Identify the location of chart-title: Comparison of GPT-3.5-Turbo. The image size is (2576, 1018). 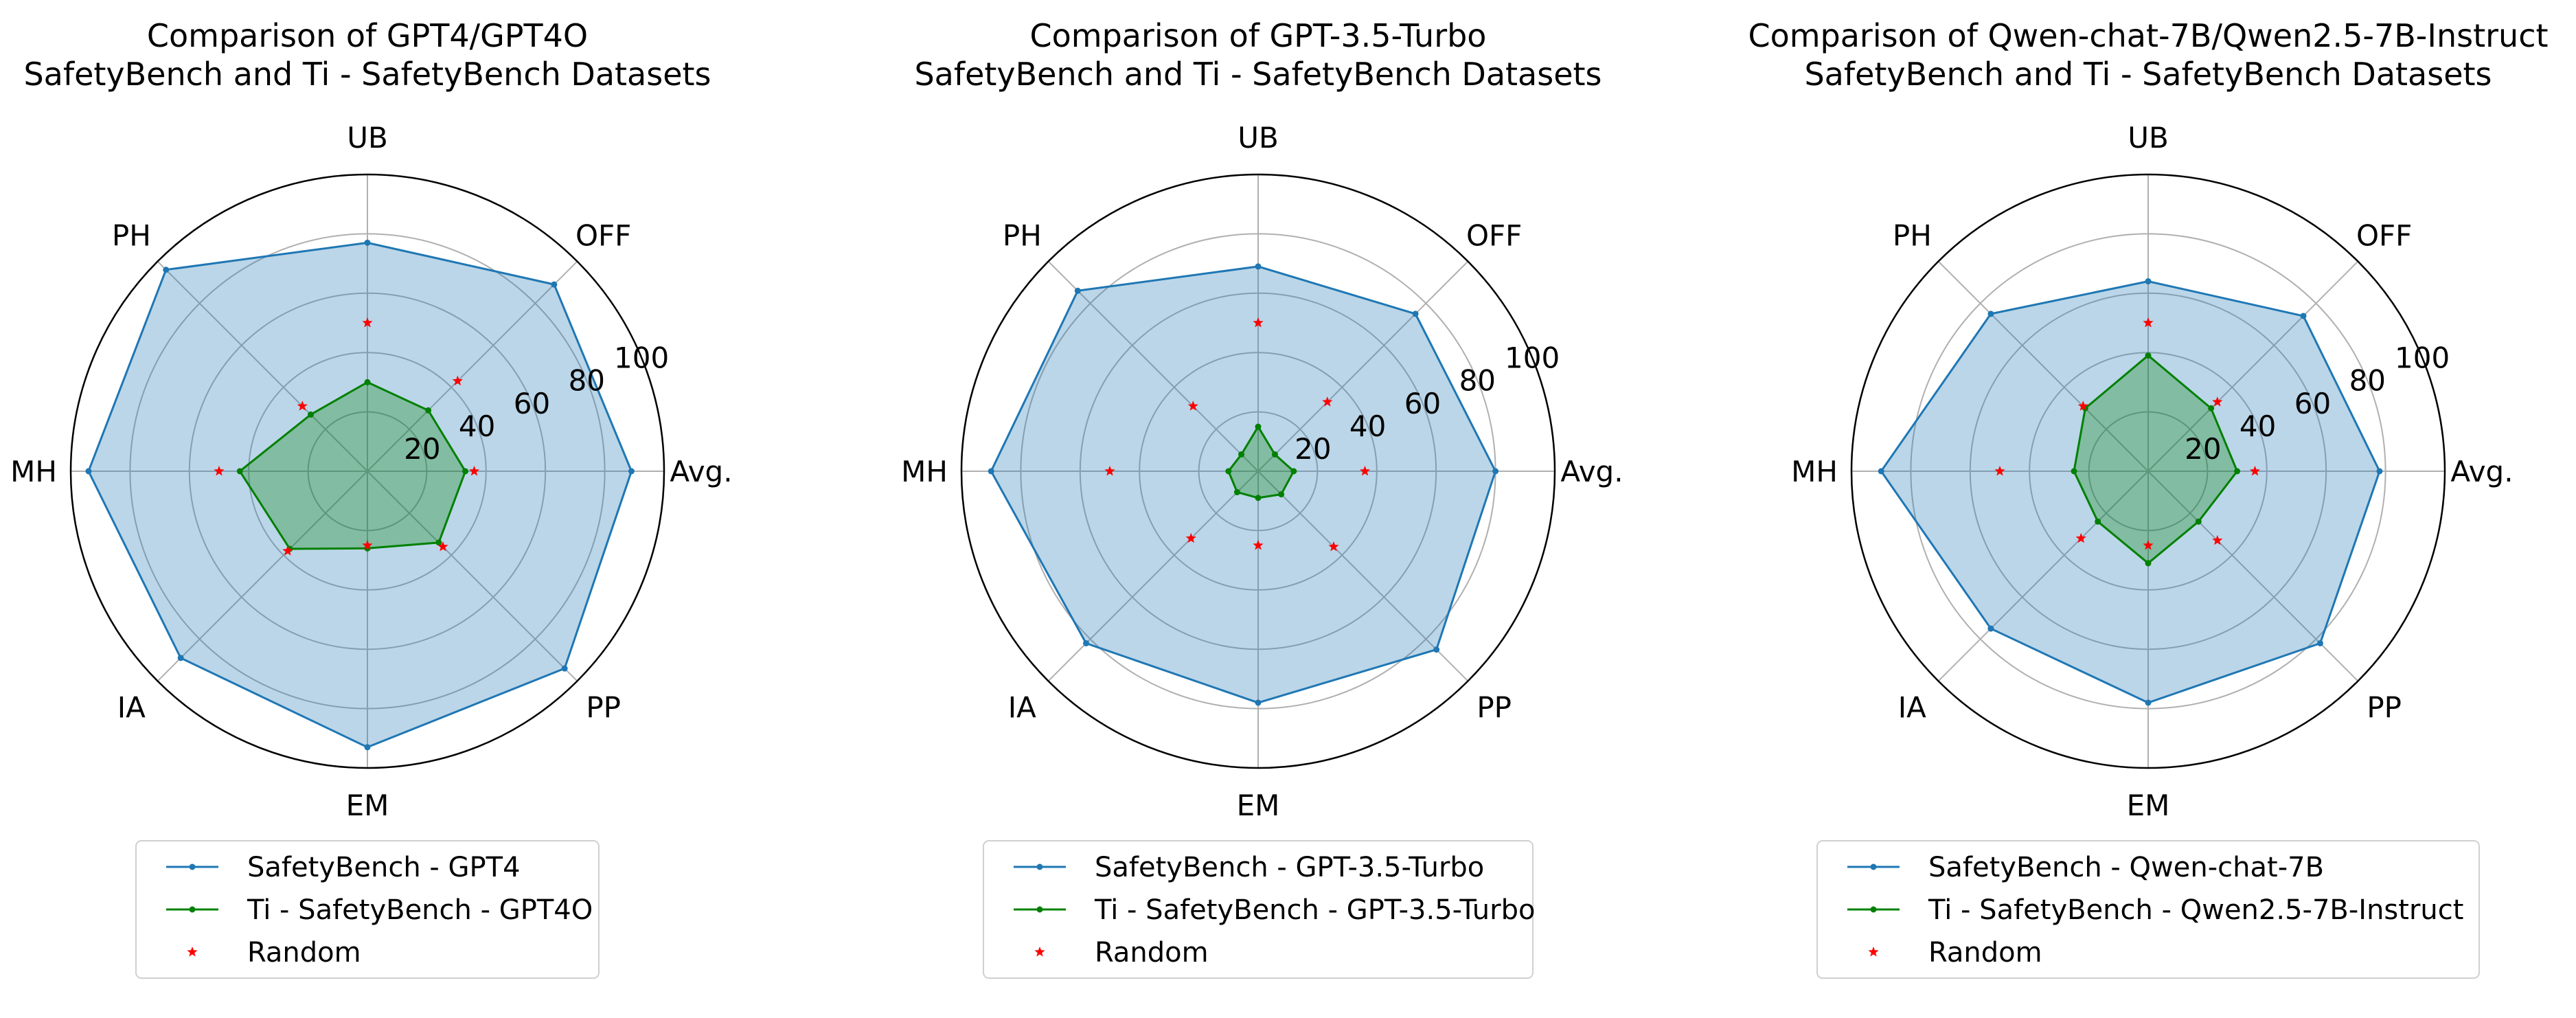
(1258, 36).